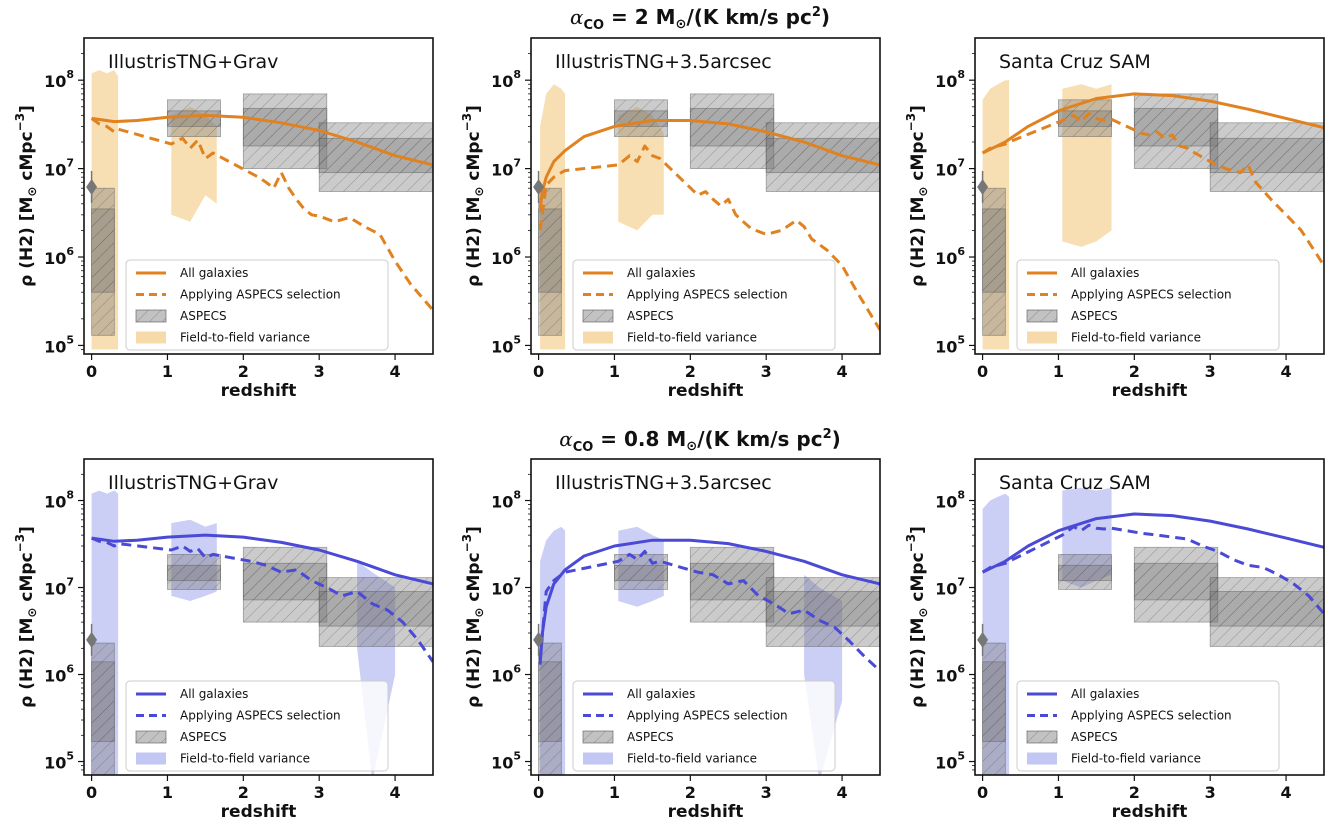 This screenshot has height=838, width=1328. What do you see at coordinates (598, 337) in the screenshot?
I see `legend-swatch-variance` at bounding box center [598, 337].